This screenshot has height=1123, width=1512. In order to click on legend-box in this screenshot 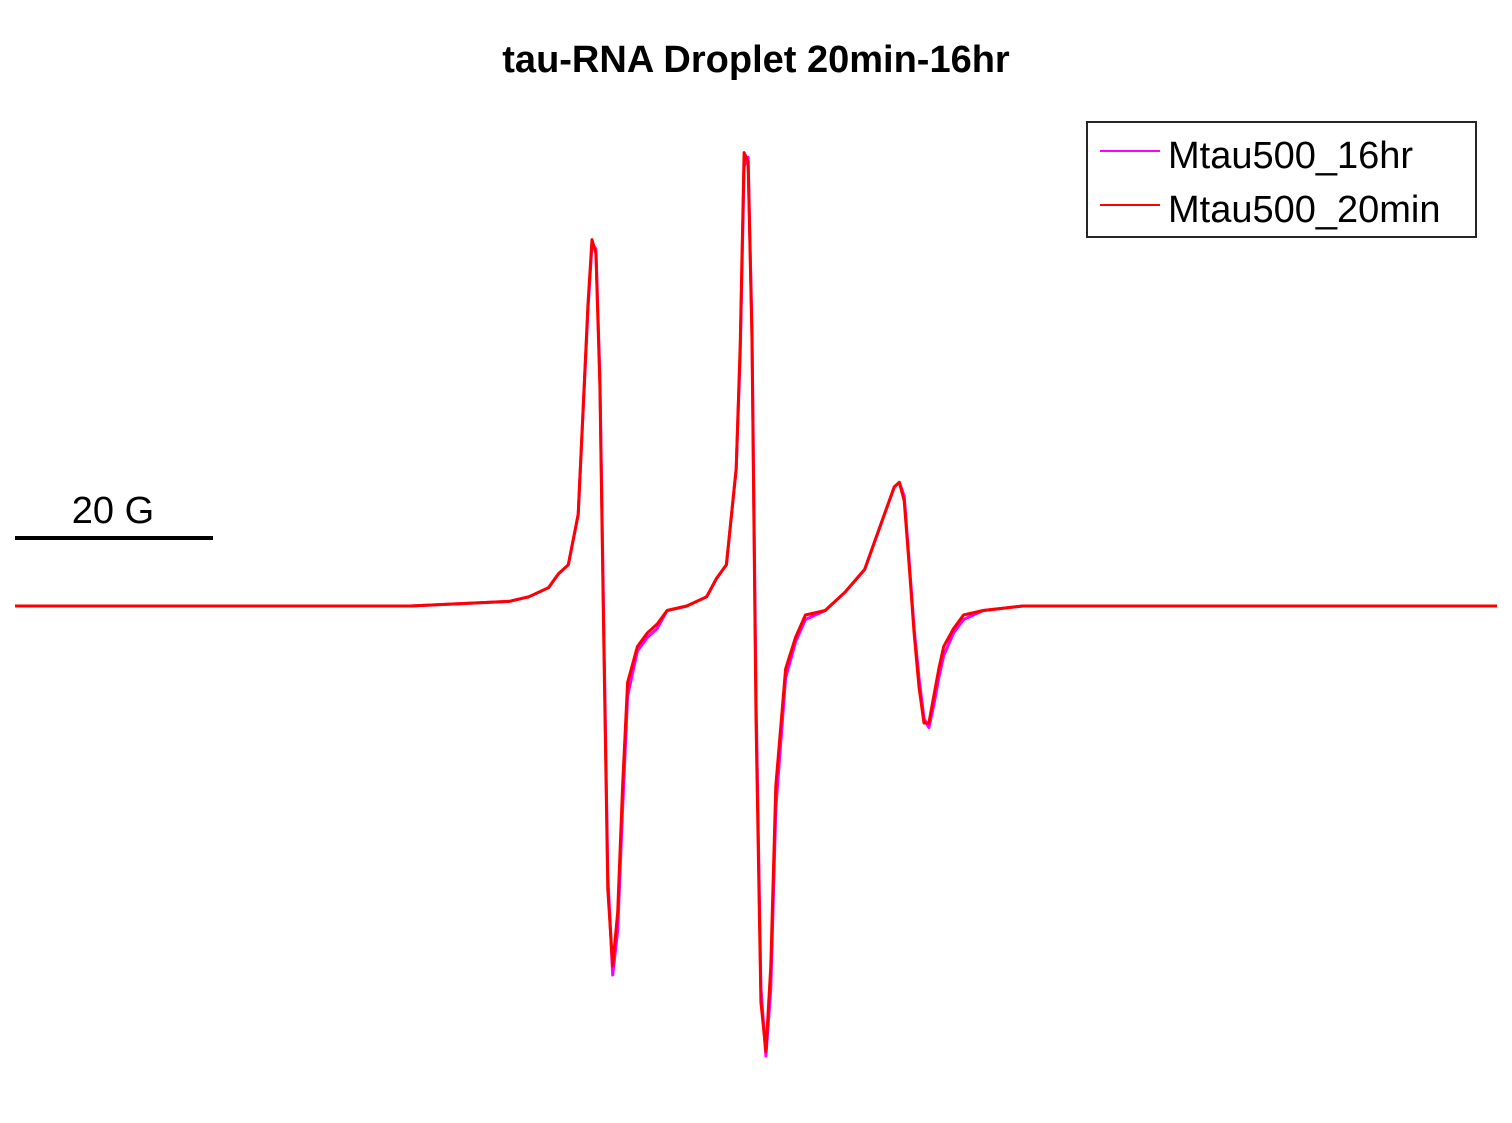, I will do `click(1281, 179)`.